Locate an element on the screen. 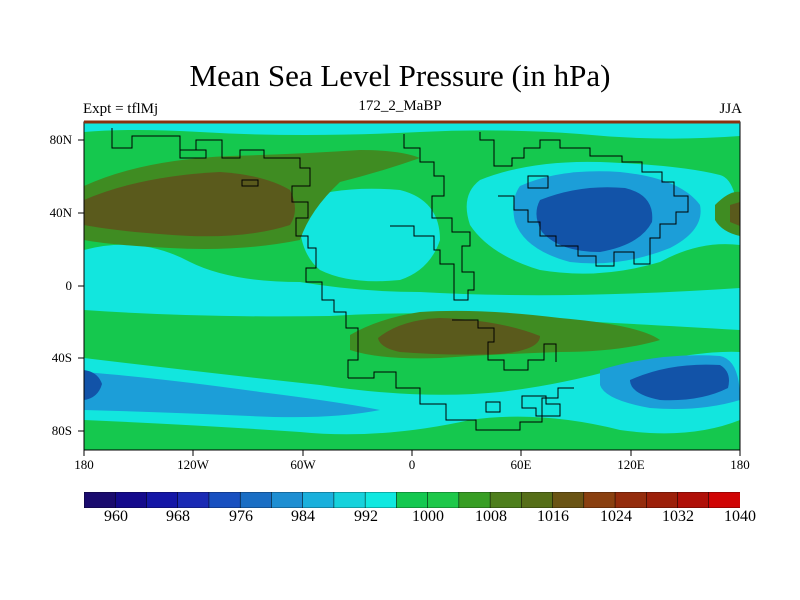  colorbar-label-1024: 1024 is located at coordinates (616, 516).